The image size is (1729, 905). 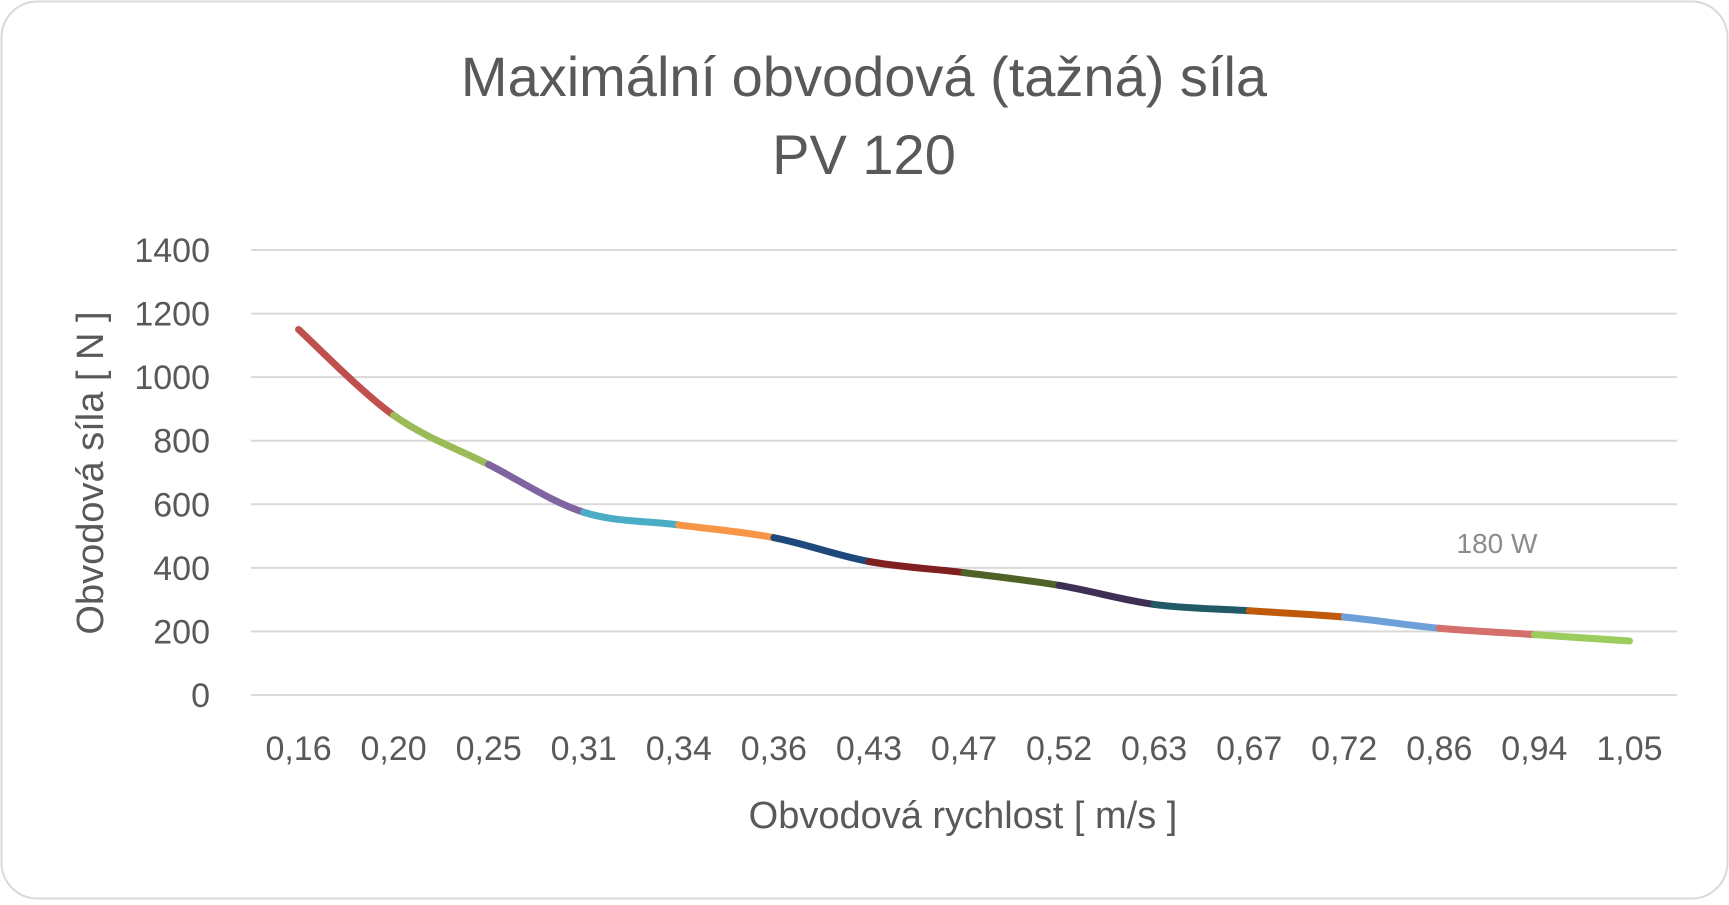 What do you see at coordinates (181, 442) in the screenshot?
I see `y-tick-label: 800` at bounding box center [181, 442].